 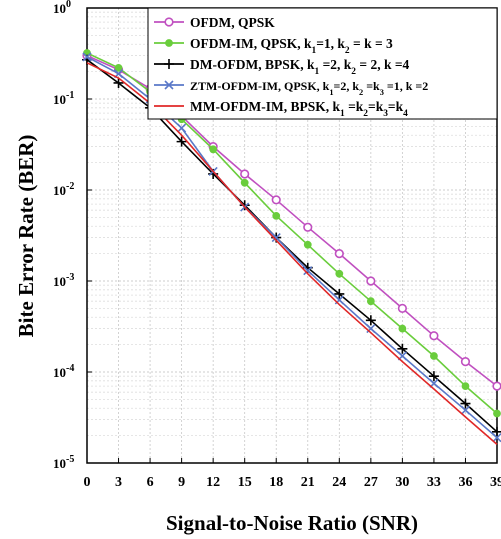 What do you see at coordinates (63, 371) in the screenshot?
I see `y-tick-label: 10⁻⁴` at bounding box center [63, 371].